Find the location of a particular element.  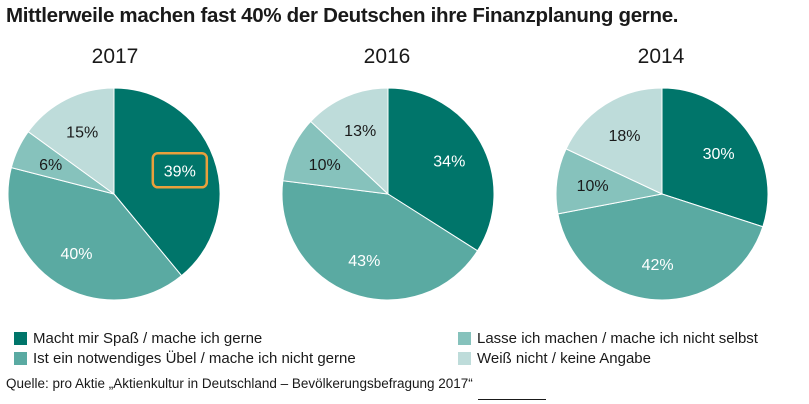

legend-item-weiss: Weiß nicht / keine Angabe is located at coordinates (554, 358).